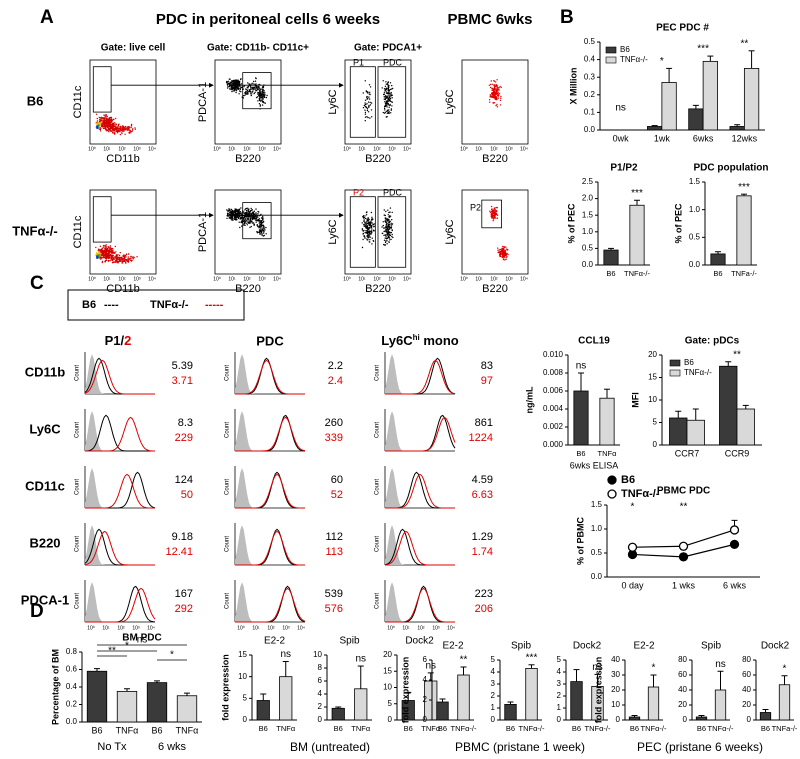 The height and width of the screenshot is (759, 800). What do you see at coordinates (378, 487) in the screenshot?
I see `count-label: Count` at bounding box center [378, 487].